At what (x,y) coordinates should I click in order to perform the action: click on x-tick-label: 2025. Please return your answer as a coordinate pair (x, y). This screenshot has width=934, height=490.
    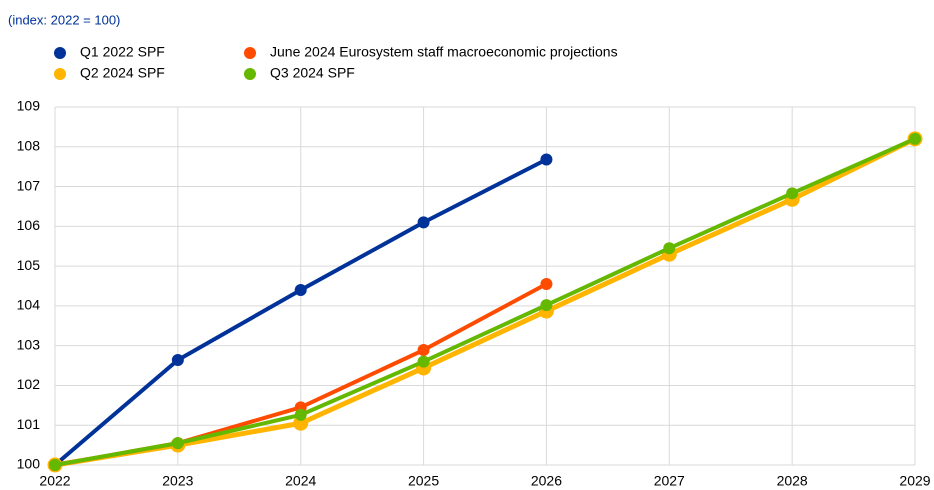
    Looking at the image, I should click on (423, 481).